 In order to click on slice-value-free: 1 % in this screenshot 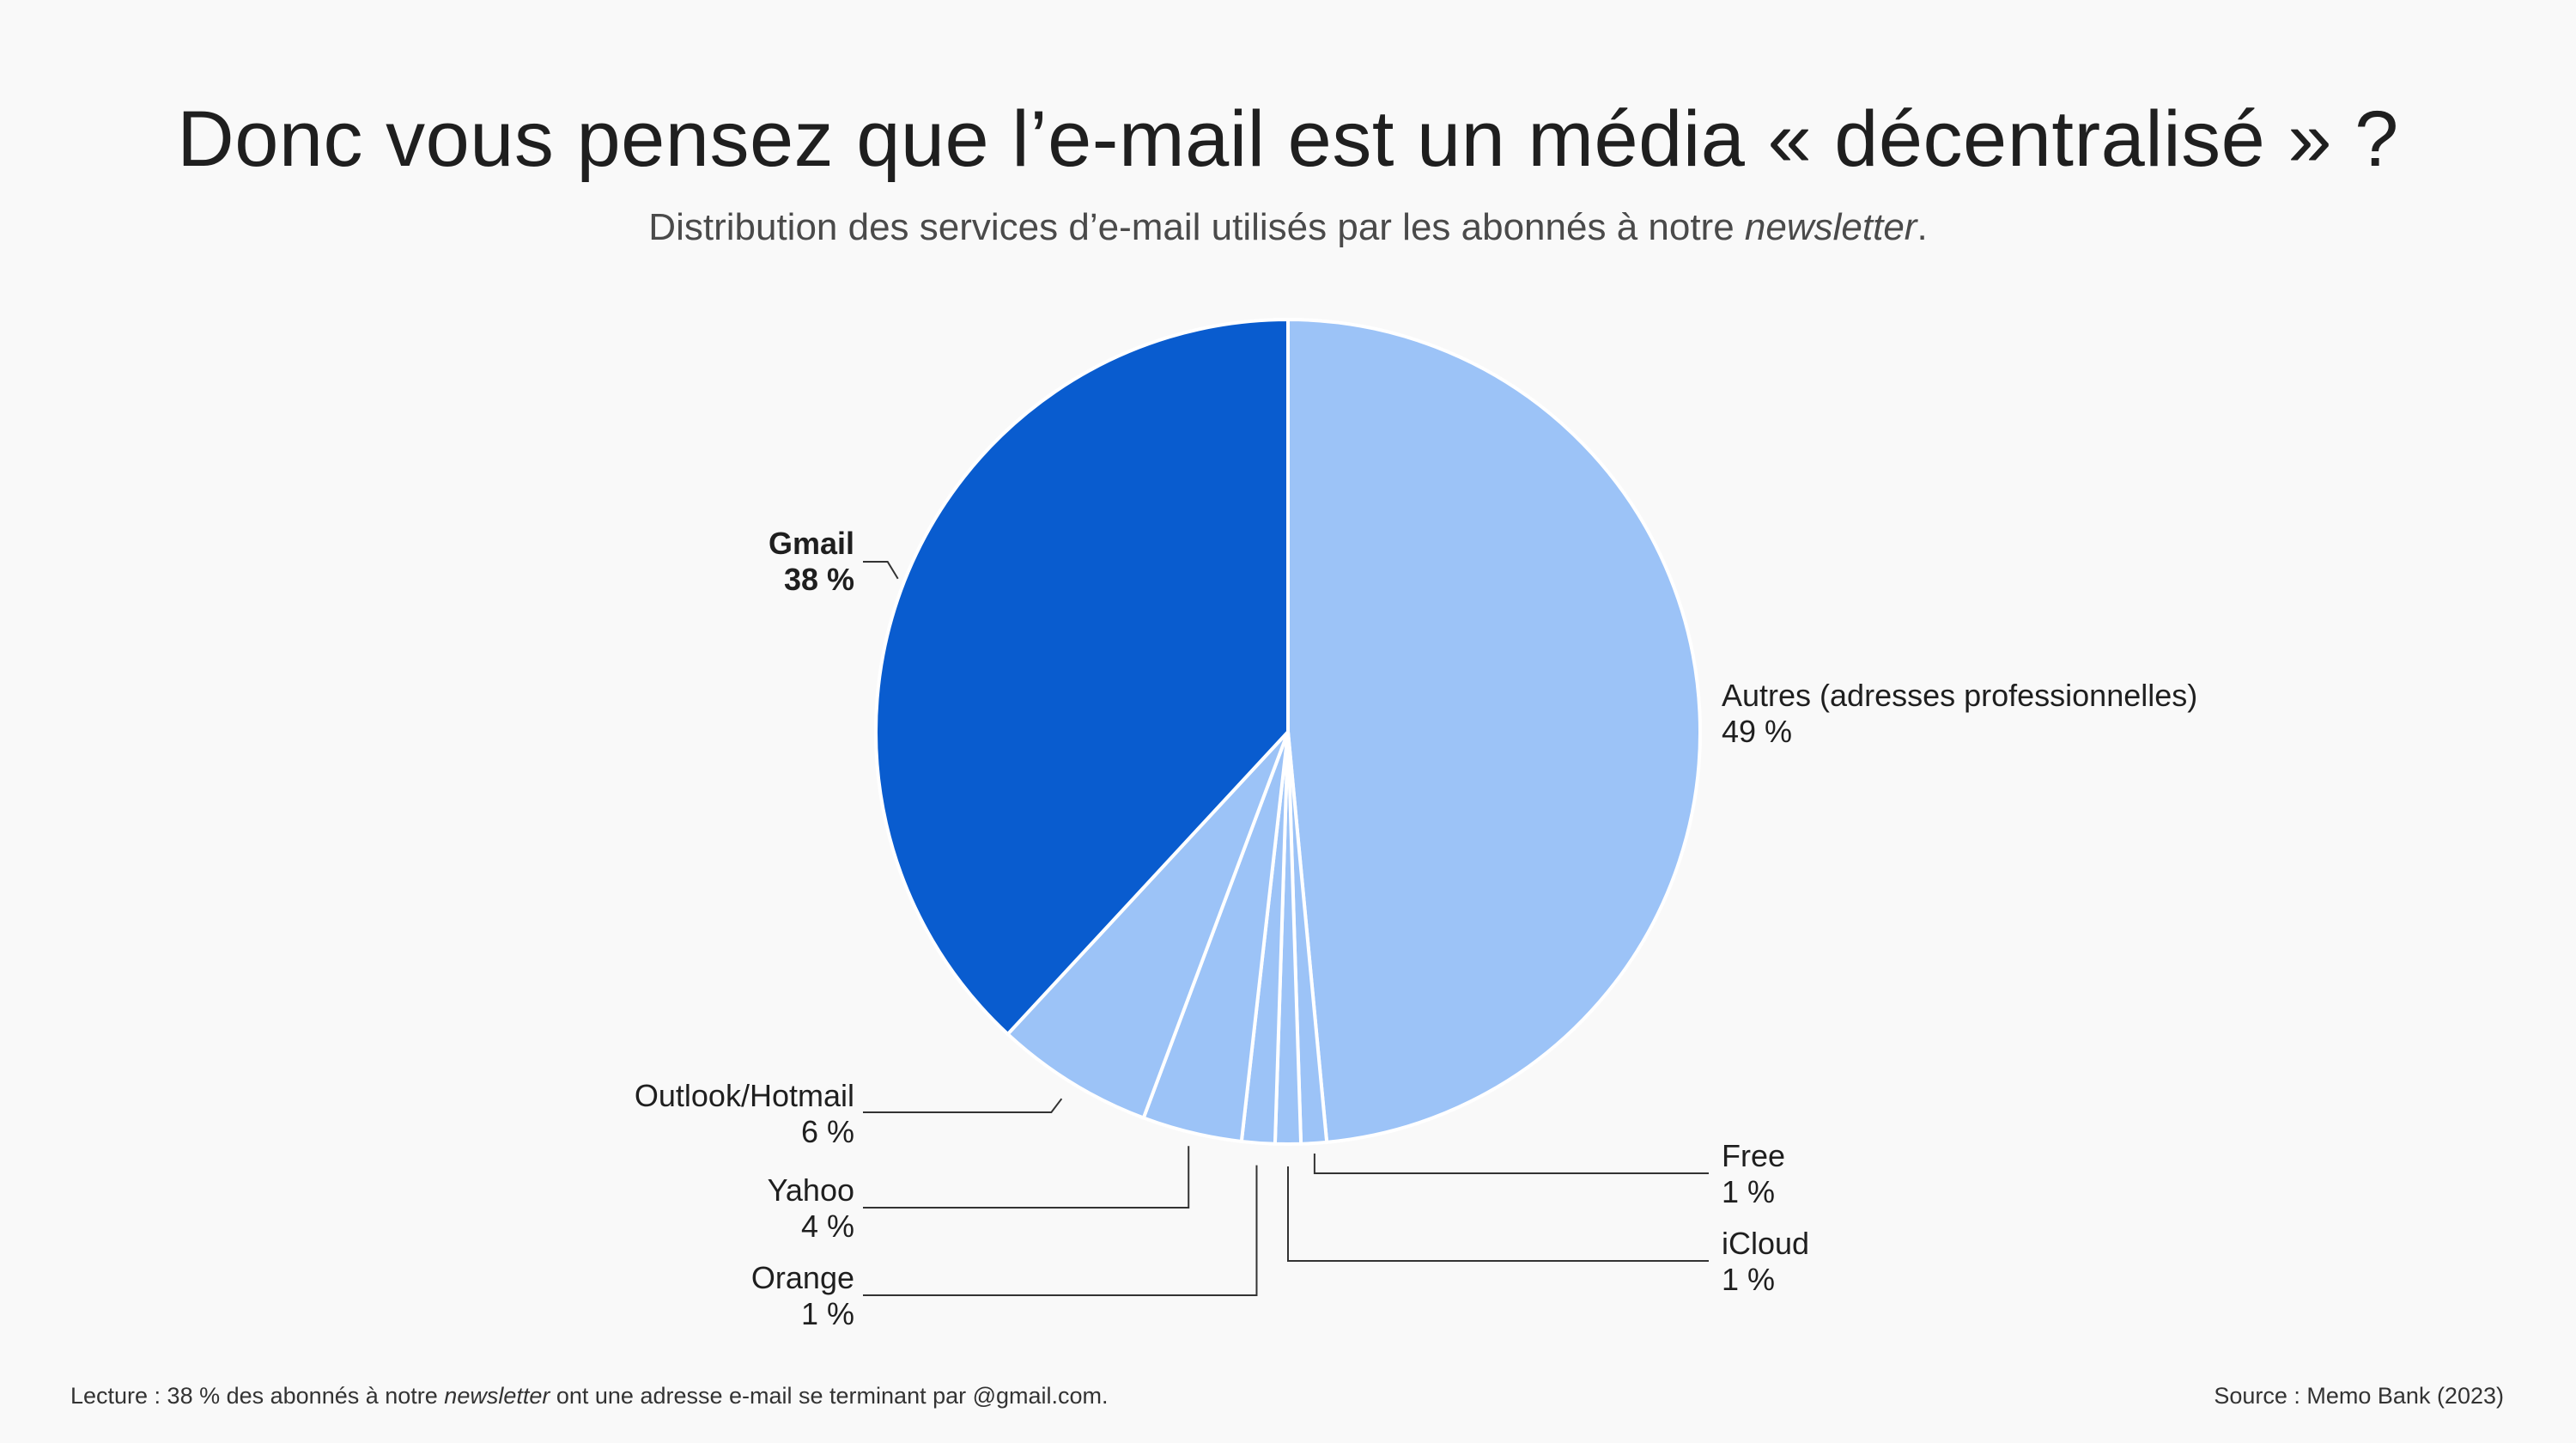, I will do `click(1748, 1191)`.